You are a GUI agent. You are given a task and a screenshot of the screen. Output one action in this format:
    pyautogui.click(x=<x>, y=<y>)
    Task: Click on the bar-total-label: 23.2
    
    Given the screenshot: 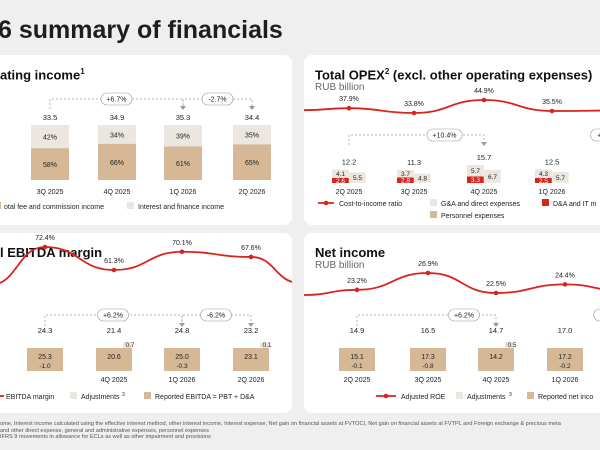 What is the action you would take?
    pyautogui.click(x=251, y=330)
    